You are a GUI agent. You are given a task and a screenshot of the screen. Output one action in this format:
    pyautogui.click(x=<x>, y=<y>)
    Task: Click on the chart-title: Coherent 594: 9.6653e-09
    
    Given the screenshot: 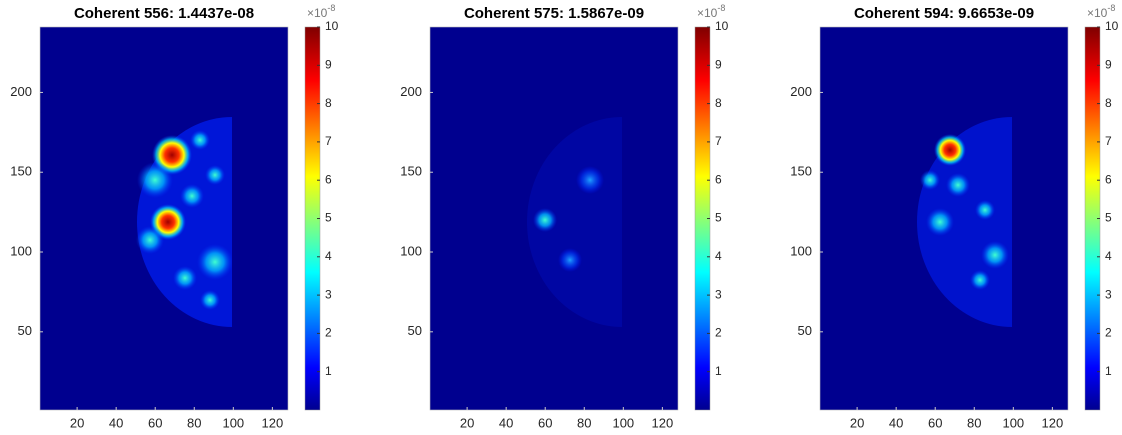 What is the action you would take?
    pyautogui.click(x=944, y=13)
    